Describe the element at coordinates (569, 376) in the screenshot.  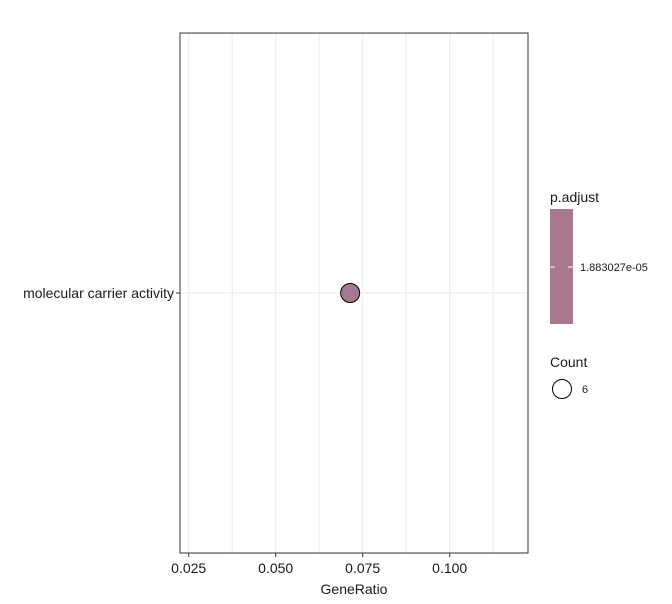
I see `size-legend: Count 6` at that location.